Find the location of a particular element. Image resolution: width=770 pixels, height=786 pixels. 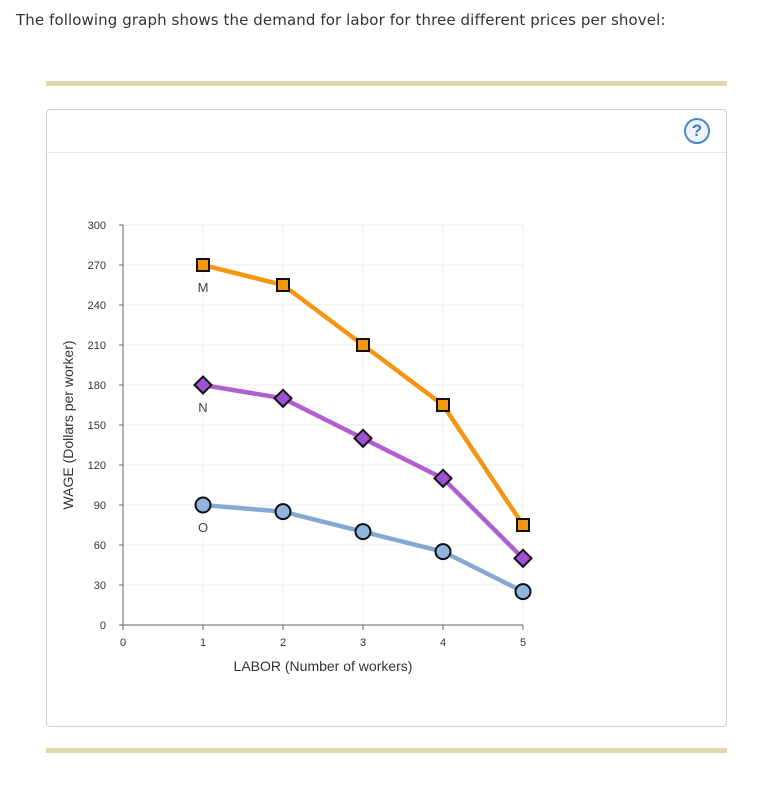

x-tick-label: 4 is located at coordinates (443, 643).